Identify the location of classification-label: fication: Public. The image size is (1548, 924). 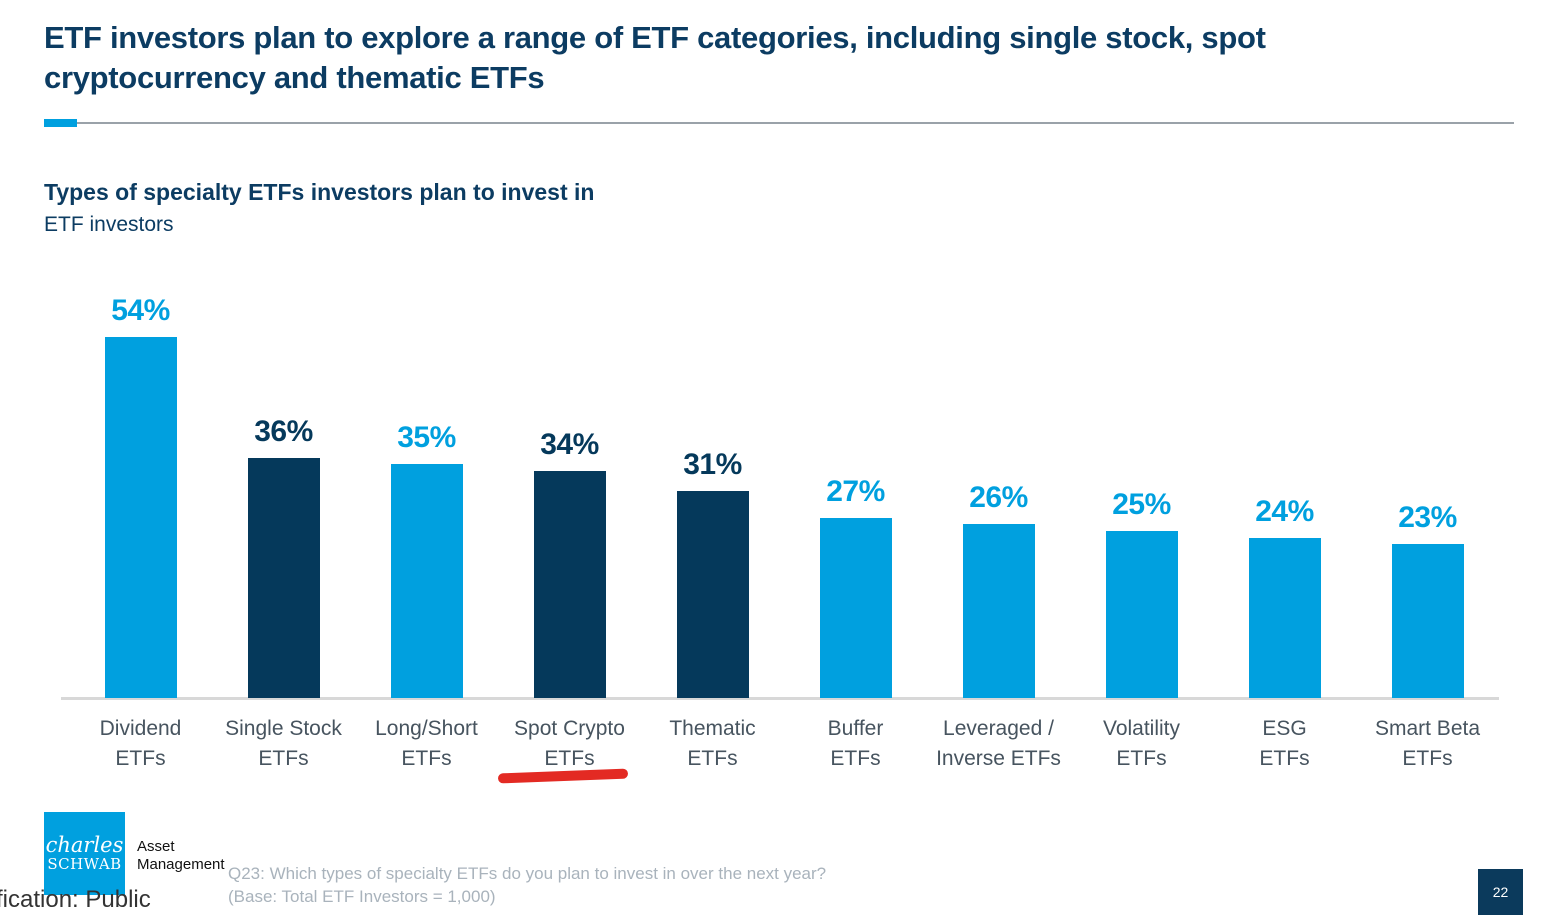
(75, 899).